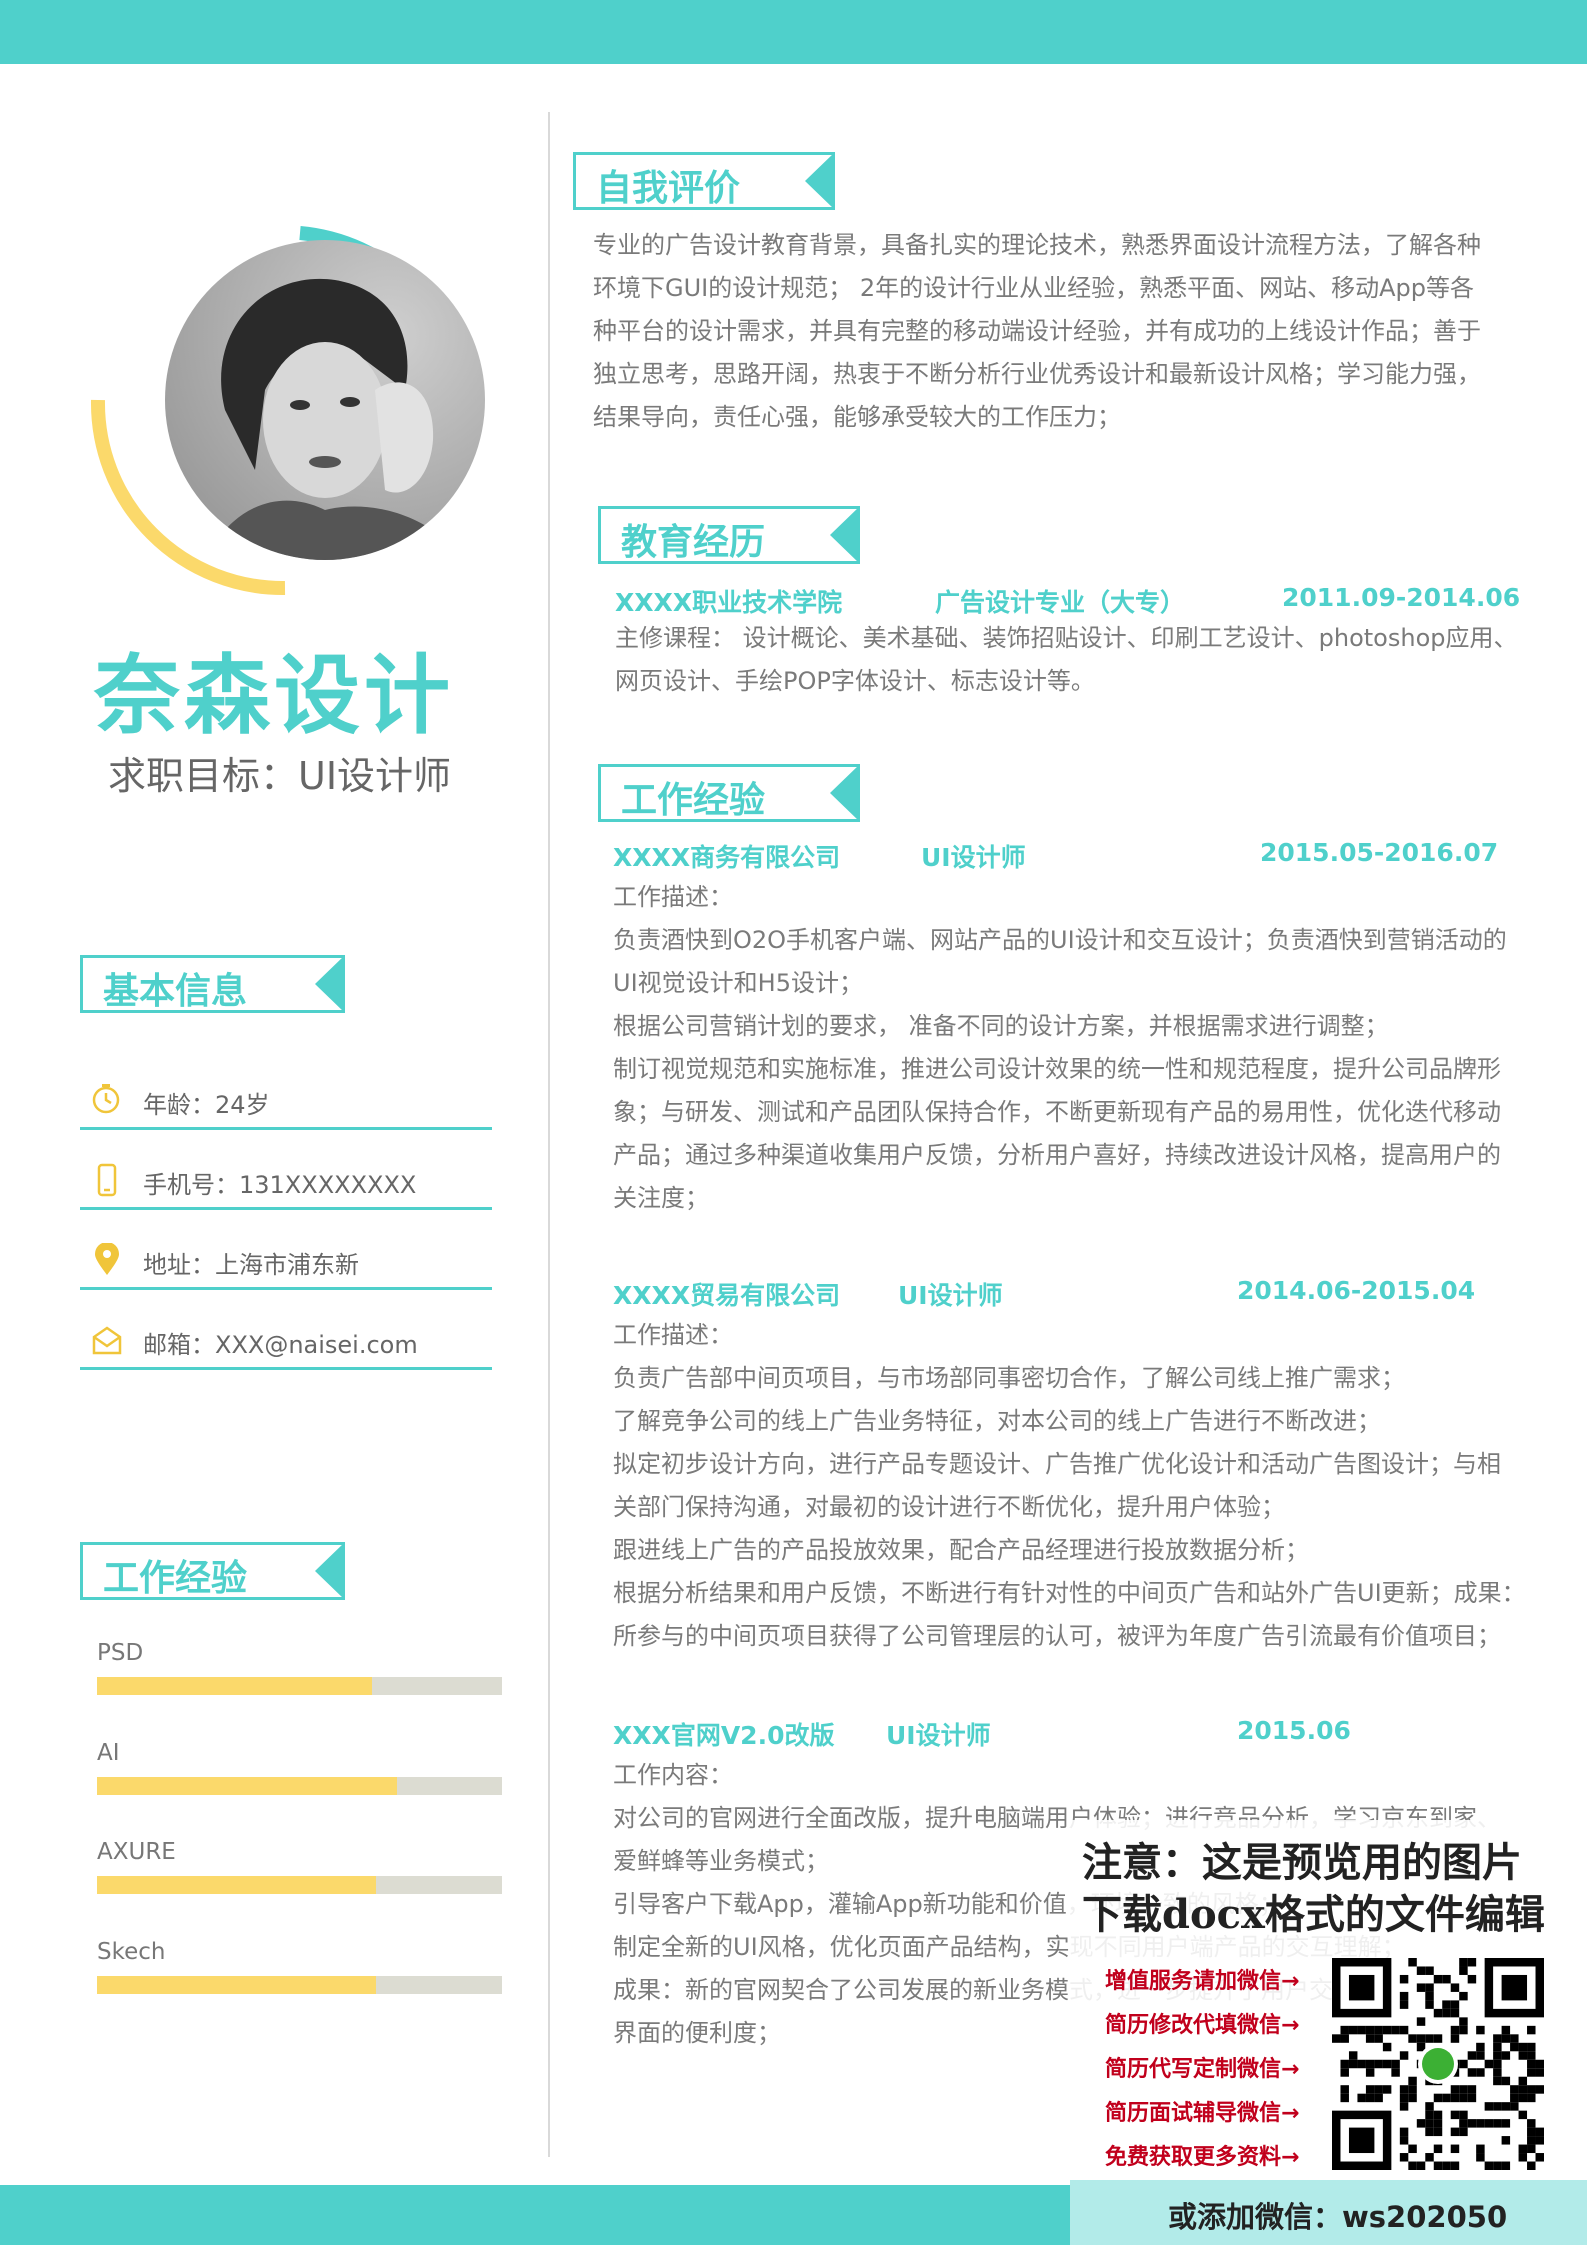 The image size is (1587, 2245). I want to click on text-line: 独立思考，思路开阔，热衷于不断分析行业优秀设计和最新设计风格；学习能力强，, so click(1037, 374).